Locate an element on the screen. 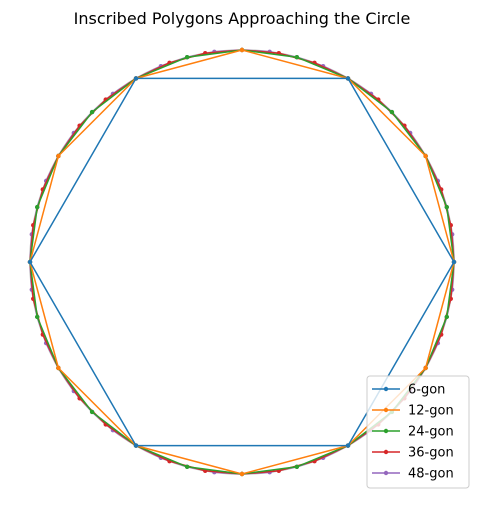 The image size is (484, 508). legend: 6-gon 12-gon 24-gon 36-gon 48-gon is located at coordinates (418, 432).